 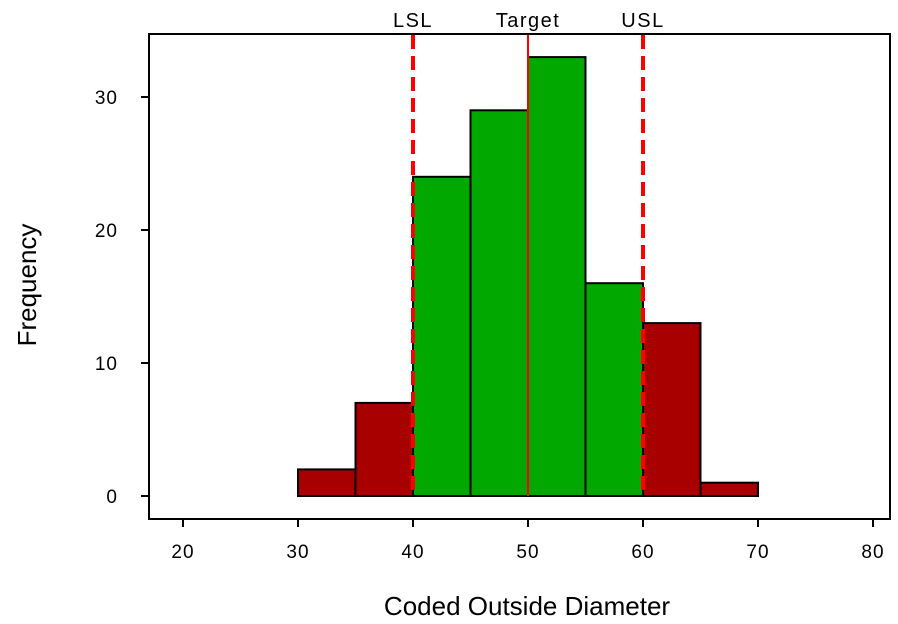 What do you see at coordinates (122, 298) in the screenshot?
I see `y-axis-ticks: 0 10 20 30` at bounding box center [122, 298].